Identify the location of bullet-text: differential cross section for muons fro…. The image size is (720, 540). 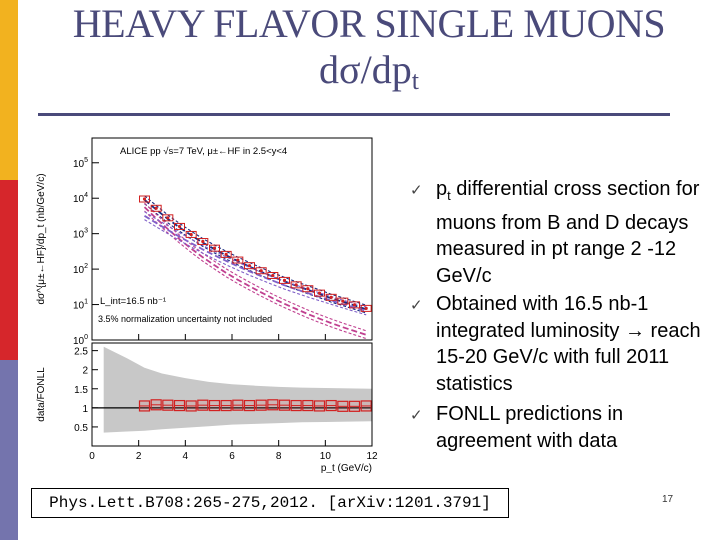
(568, 232).